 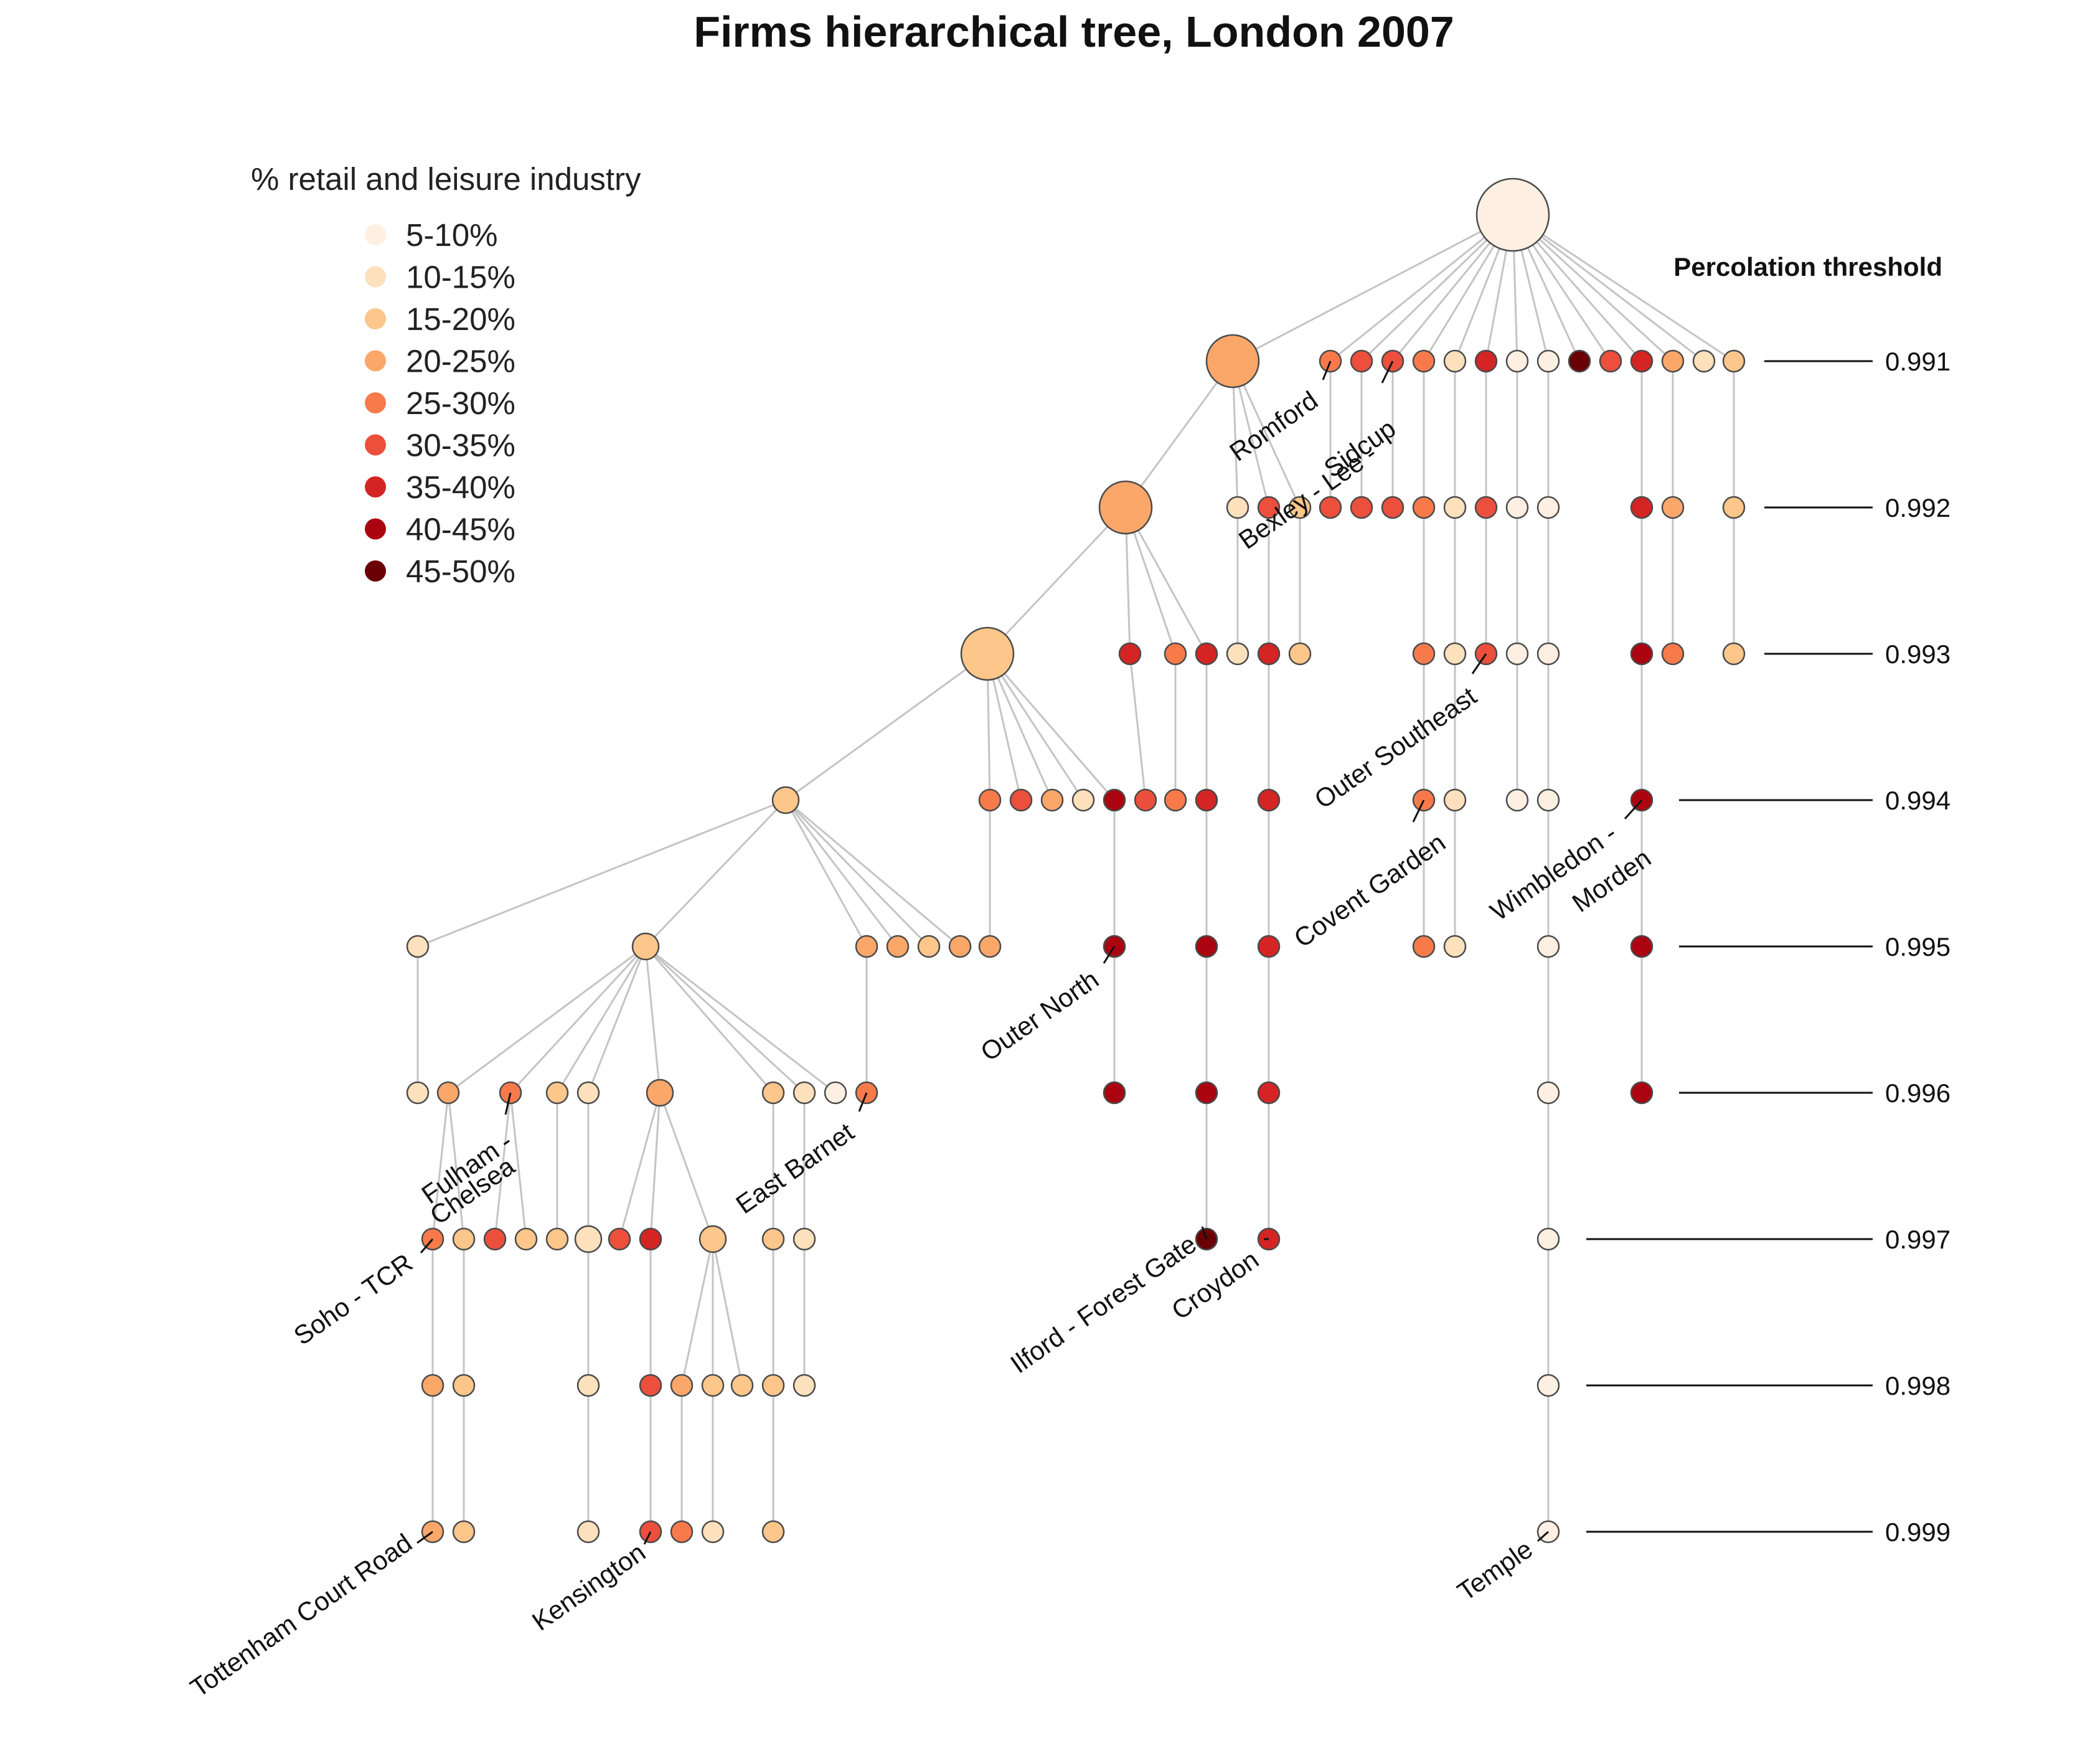 What do you see at coordinates (440, 1166) in the screenshot?
I see `edge-g2-h1` at bounding box center [440, 1166].